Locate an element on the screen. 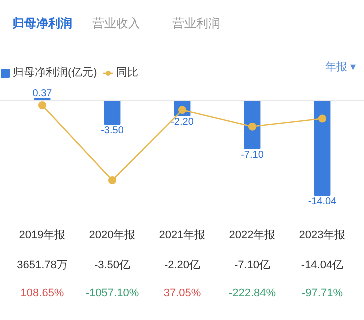  text: 营业利润 is located at coordinates (196, 23).